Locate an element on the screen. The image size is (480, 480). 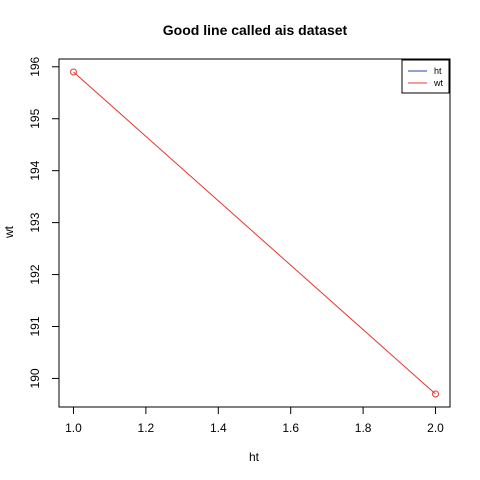
x-tick-label: 1.0 is located at coordinates (73, 428).